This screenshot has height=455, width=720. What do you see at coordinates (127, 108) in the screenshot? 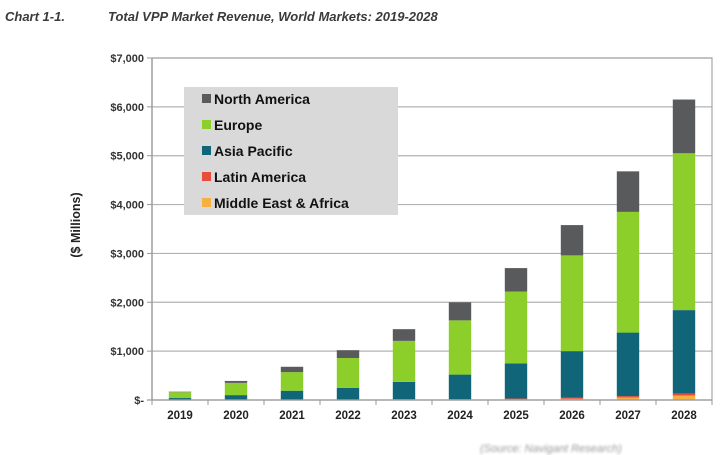
I see `y-tick-label: $6,000` at bounding box center [127, 108].